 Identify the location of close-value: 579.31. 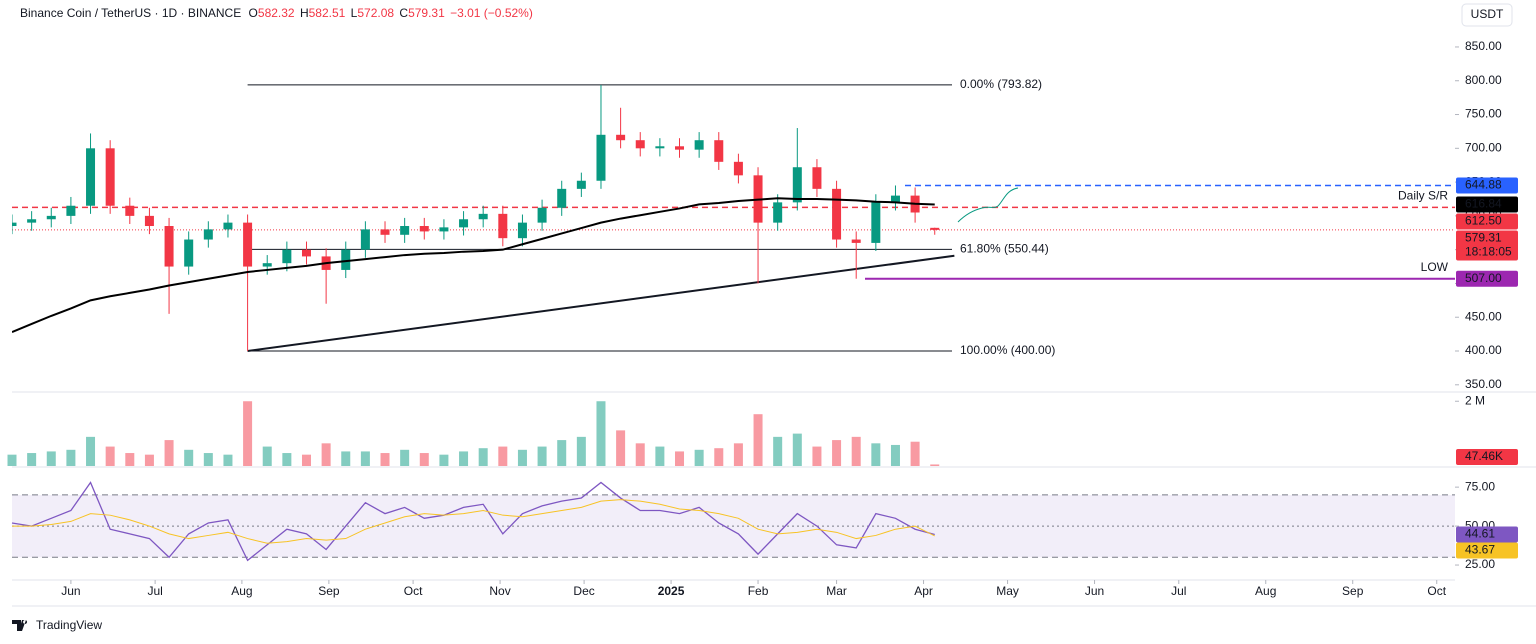
(426, 13).